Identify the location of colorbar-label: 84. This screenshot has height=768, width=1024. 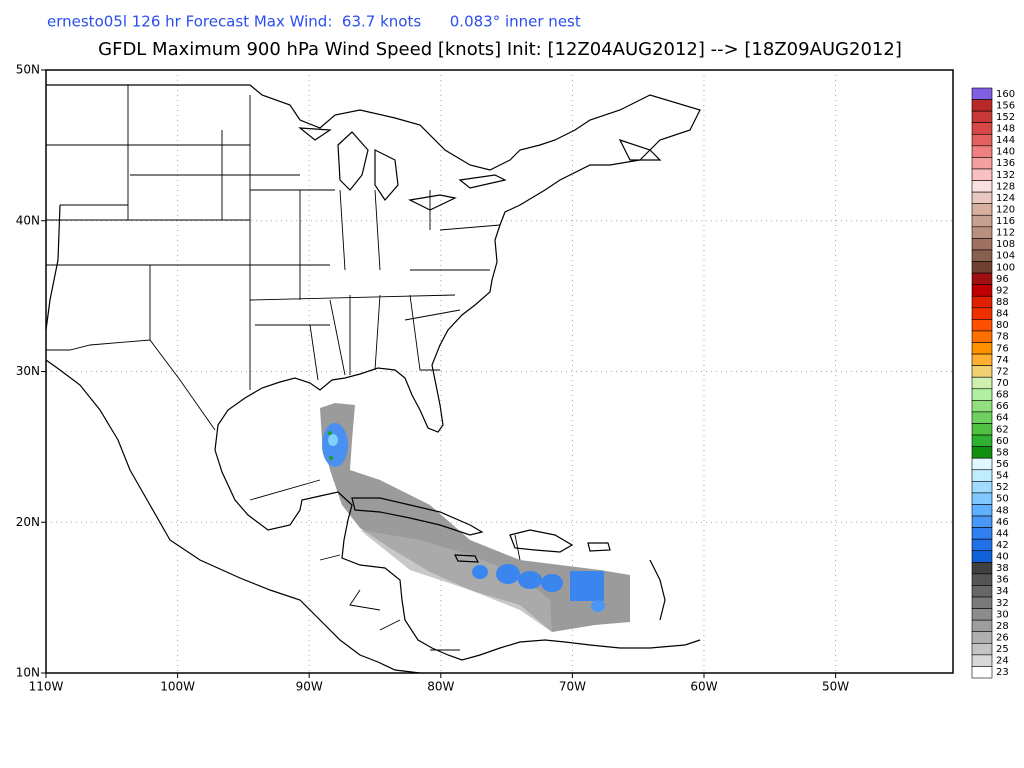
(1002, 314).